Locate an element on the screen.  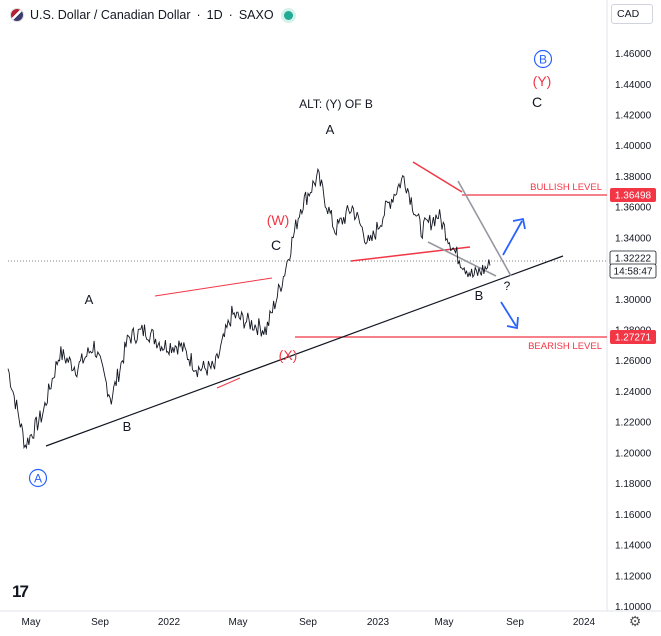
tradingview-logo-icon: 17 is located at coordinates (20, 591).